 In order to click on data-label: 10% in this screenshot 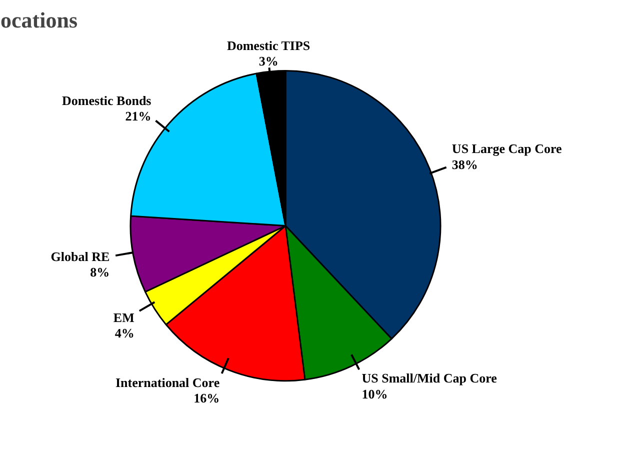, I will do `click(375, 394)`.